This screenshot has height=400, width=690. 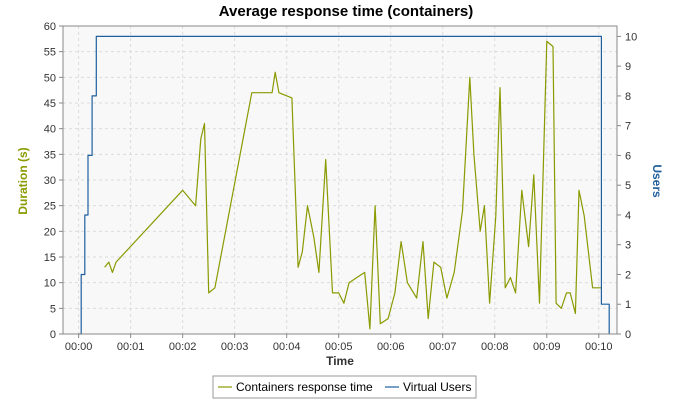 I want to click on chart-title: Average response time (containers), so click(x=346, y=11).